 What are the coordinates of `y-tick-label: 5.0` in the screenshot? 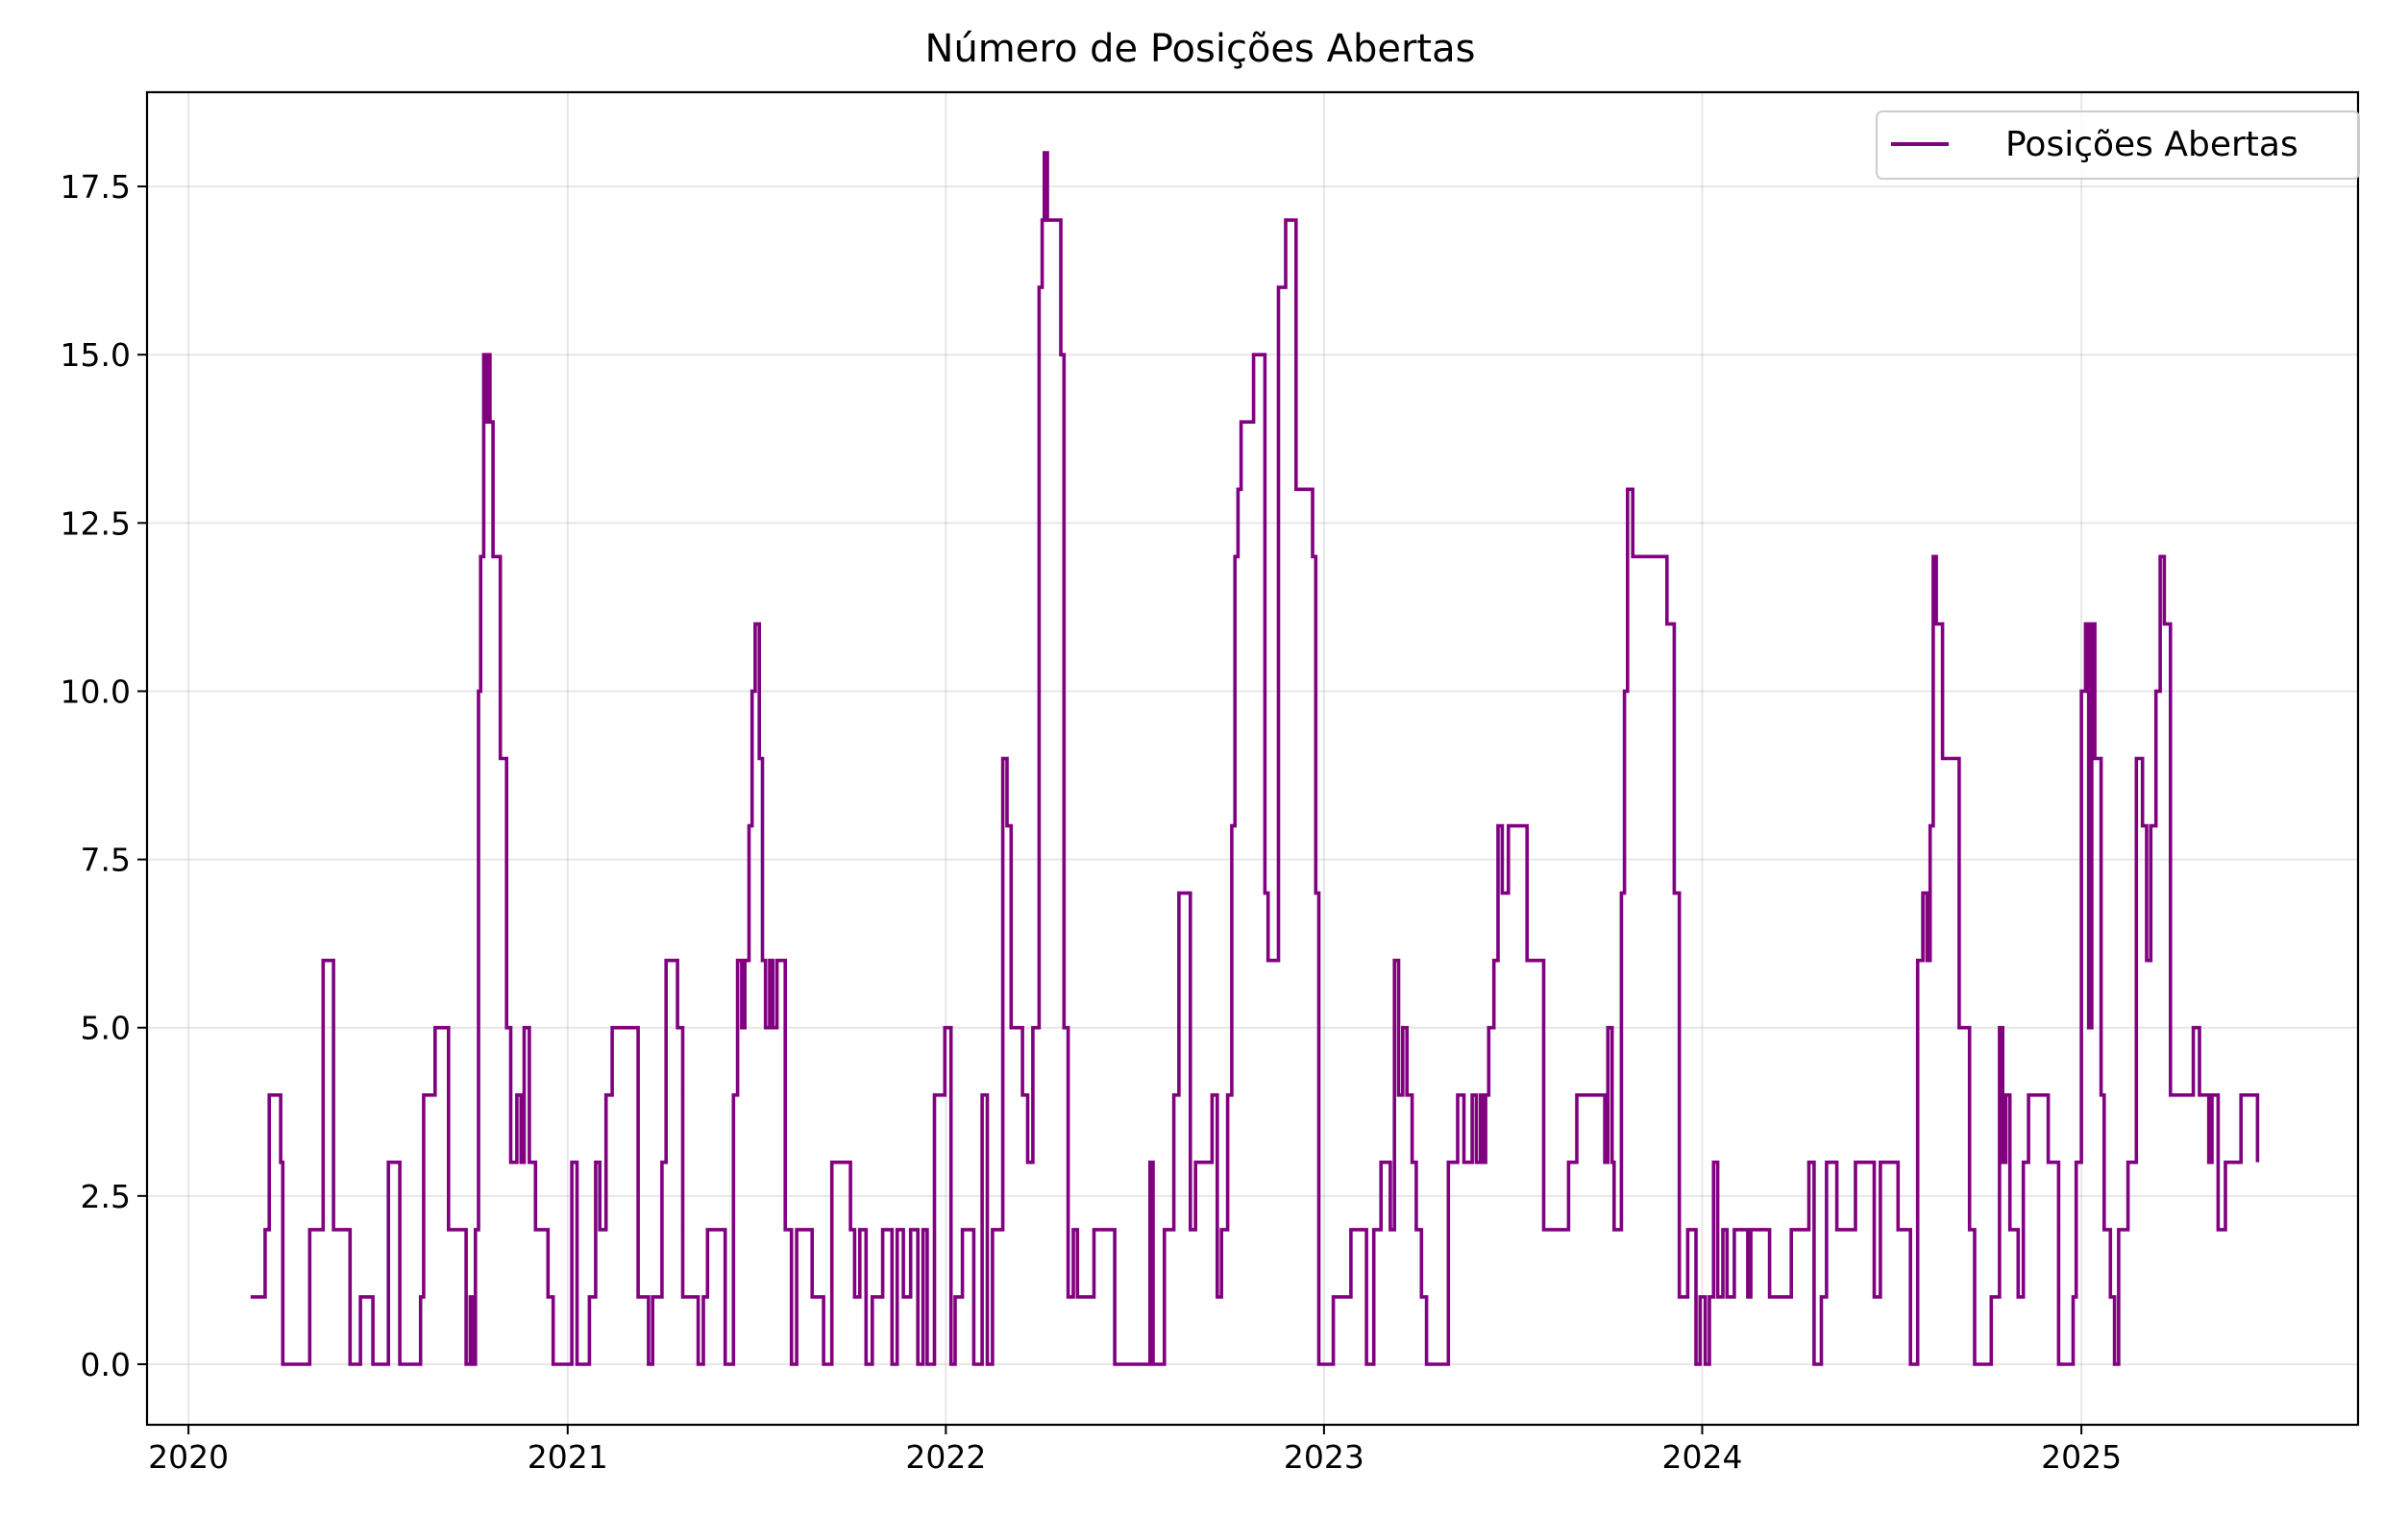 It's located at (106, 1028).